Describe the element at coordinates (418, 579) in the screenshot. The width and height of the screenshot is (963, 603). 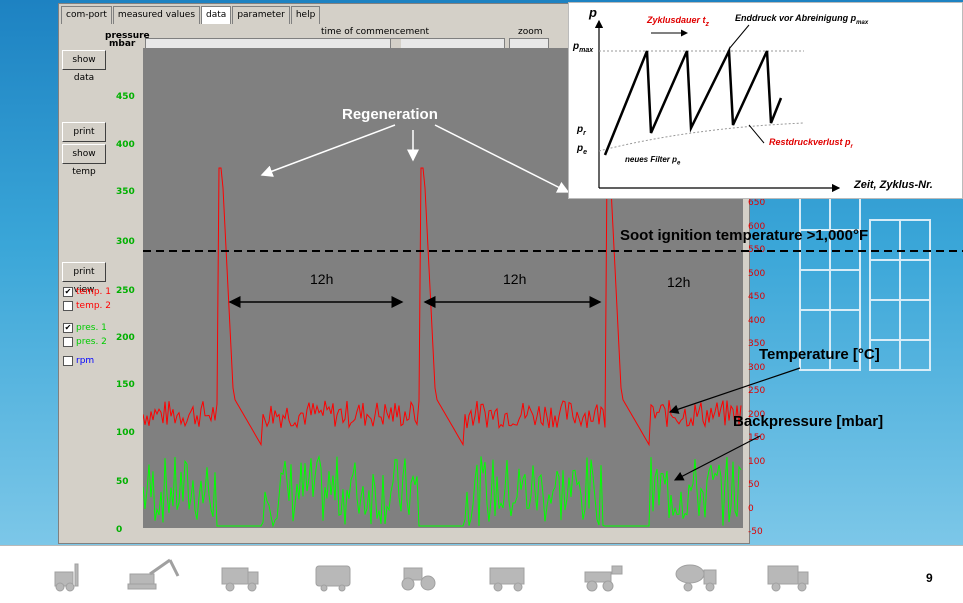
I see `road-roller-icon` at that location.